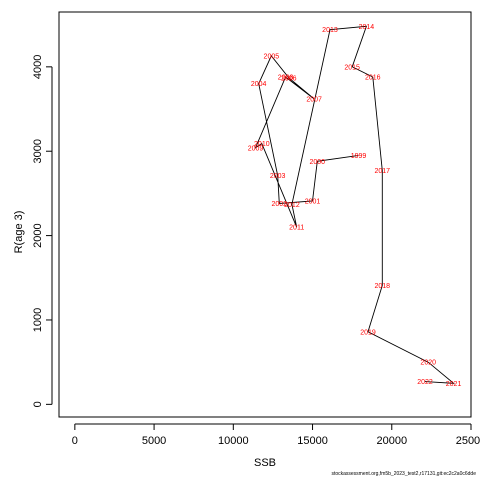  Describe the element at coordinates (279, 204) in the screenshot. I see `year-label: 2002` at that location.